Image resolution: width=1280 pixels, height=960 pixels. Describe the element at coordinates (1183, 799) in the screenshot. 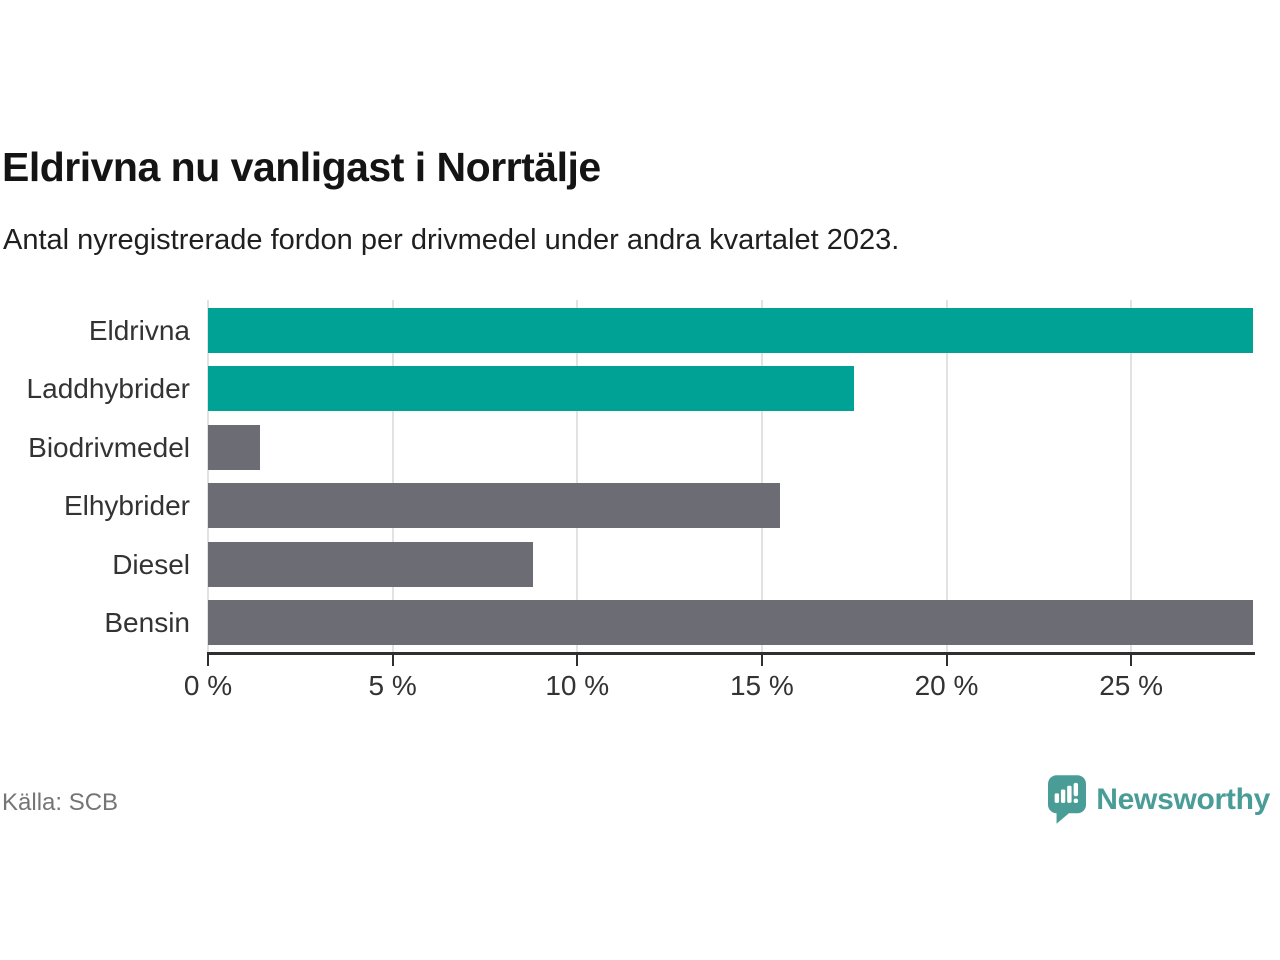

I see `brand-name: Newsworthy` at that location.